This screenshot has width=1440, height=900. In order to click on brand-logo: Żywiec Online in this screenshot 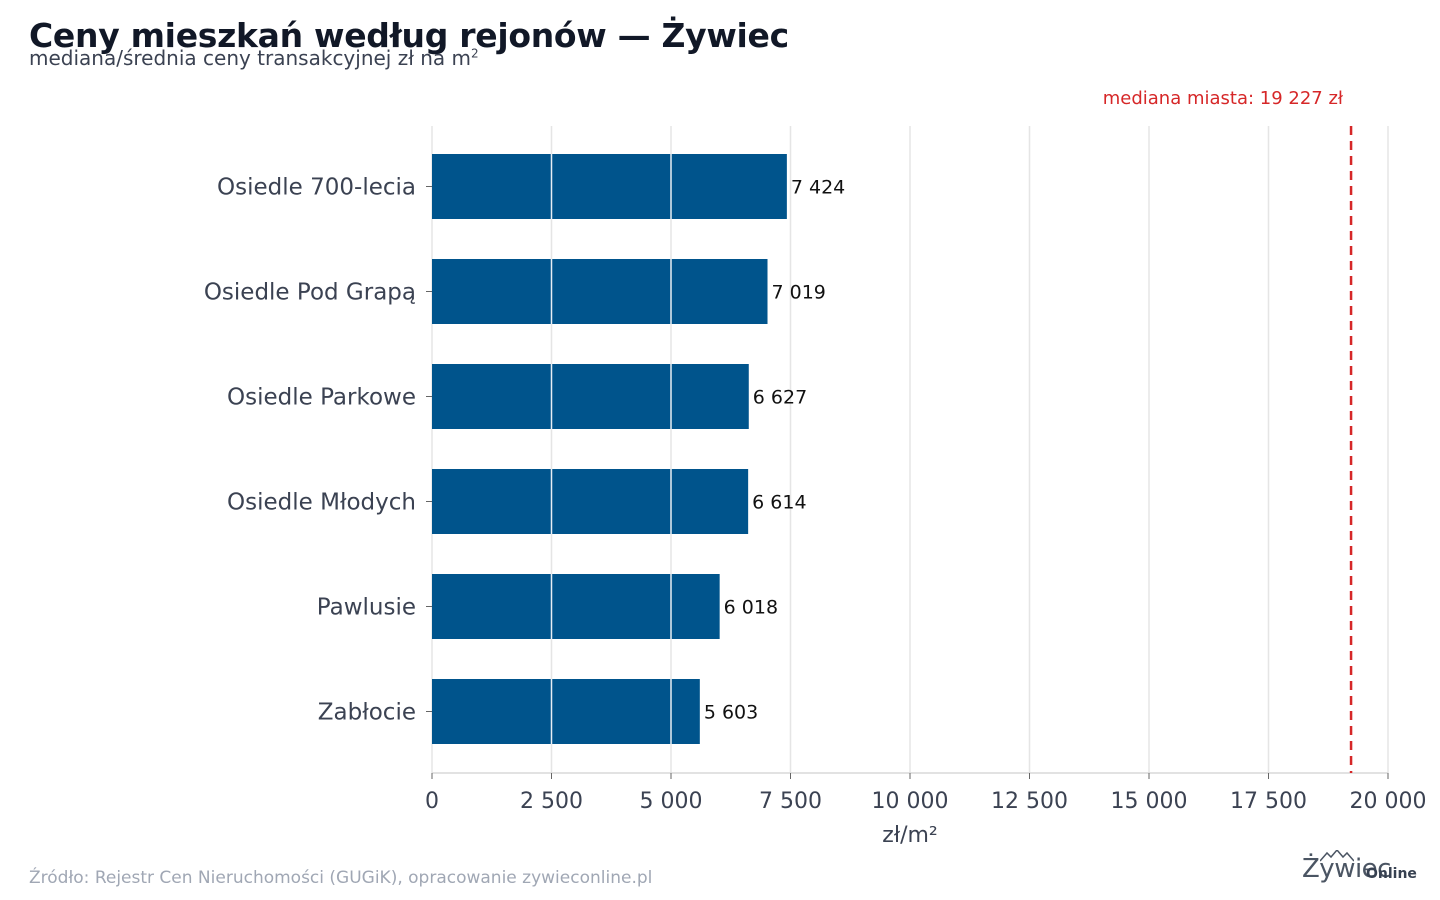, I will do `click(1360, 868)`.